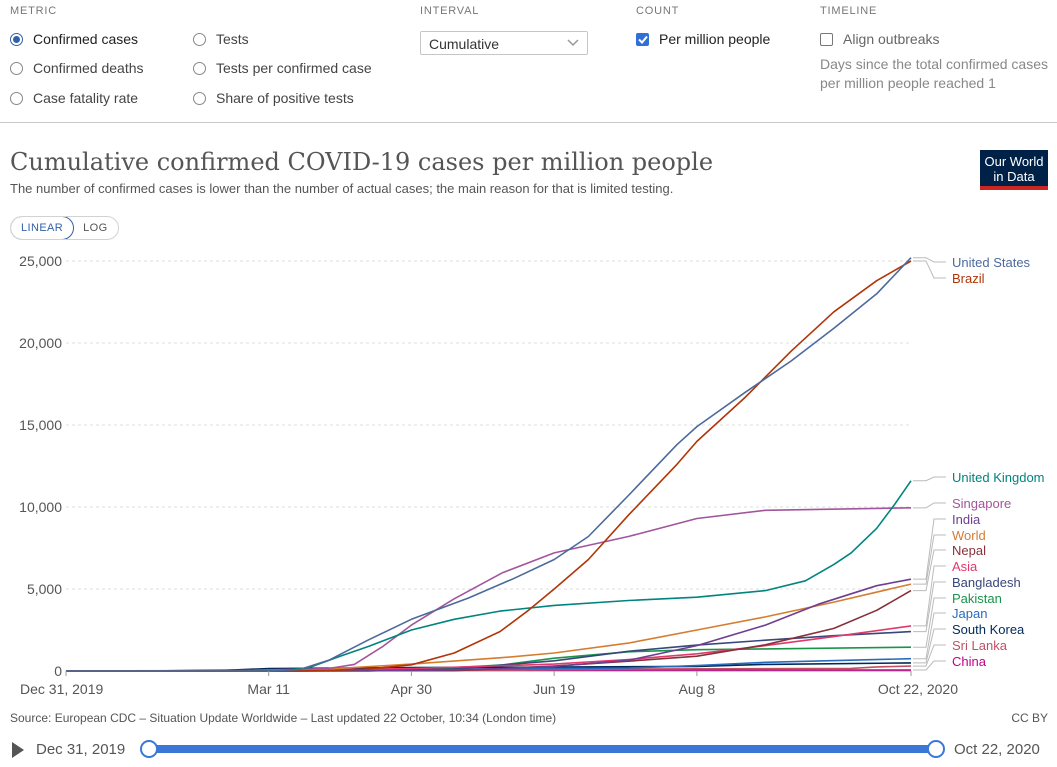 This screenshot has width=1057, height=767. I want to click on timeline-end-label: Oct 22, 2020, so click(997, 749).